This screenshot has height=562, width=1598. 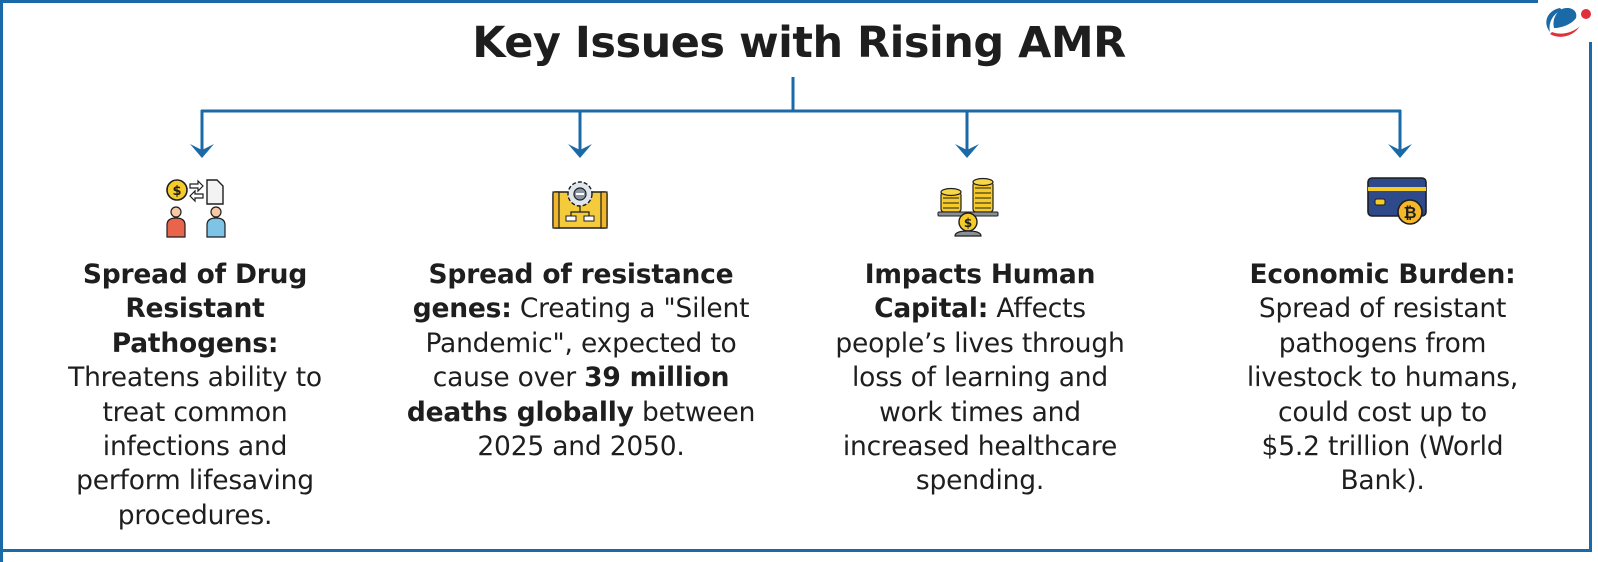 I want to click on issue-heading: Economic Burden:, so click(x=1382, y=274).